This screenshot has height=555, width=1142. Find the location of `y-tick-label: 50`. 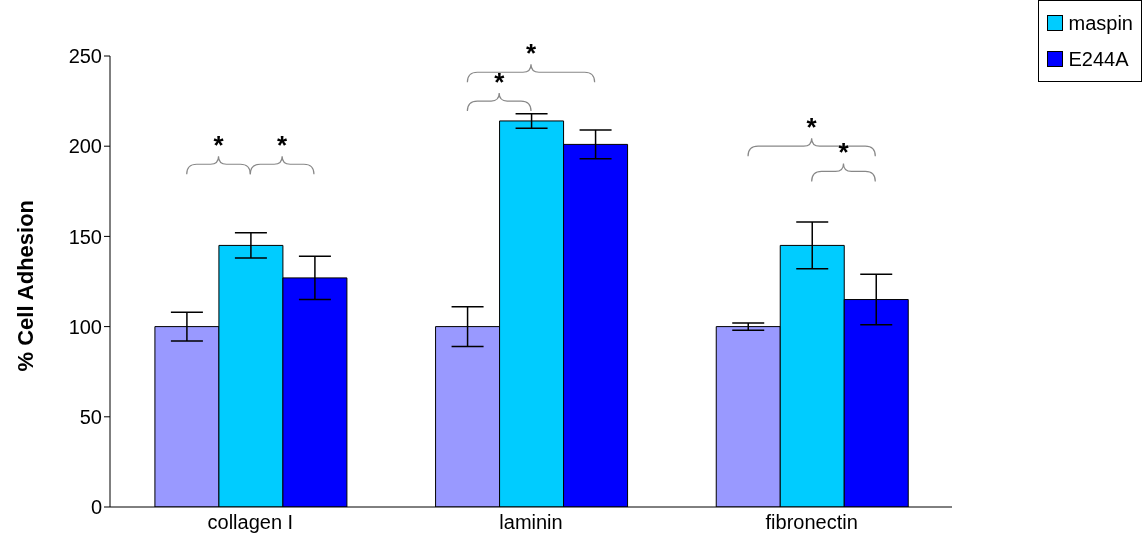

y-tick-label: 50 is located at coordinates (90, 416).